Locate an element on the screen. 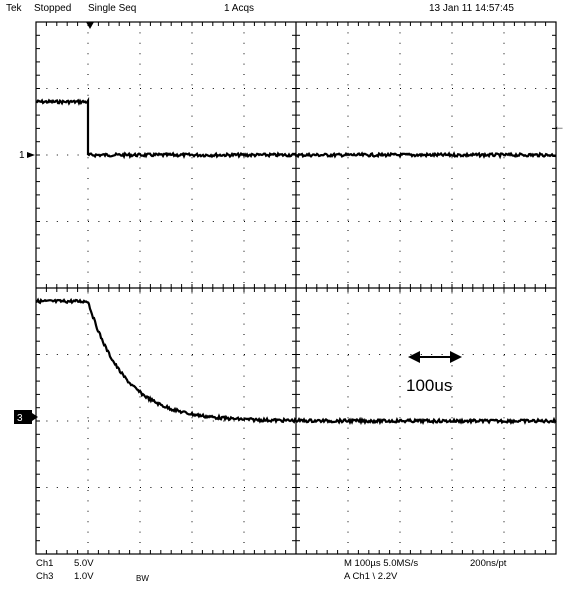 Image resolution: width=576 pixels, height=594 pixels. trigger-position-marker is located at coordinates (90, 25).